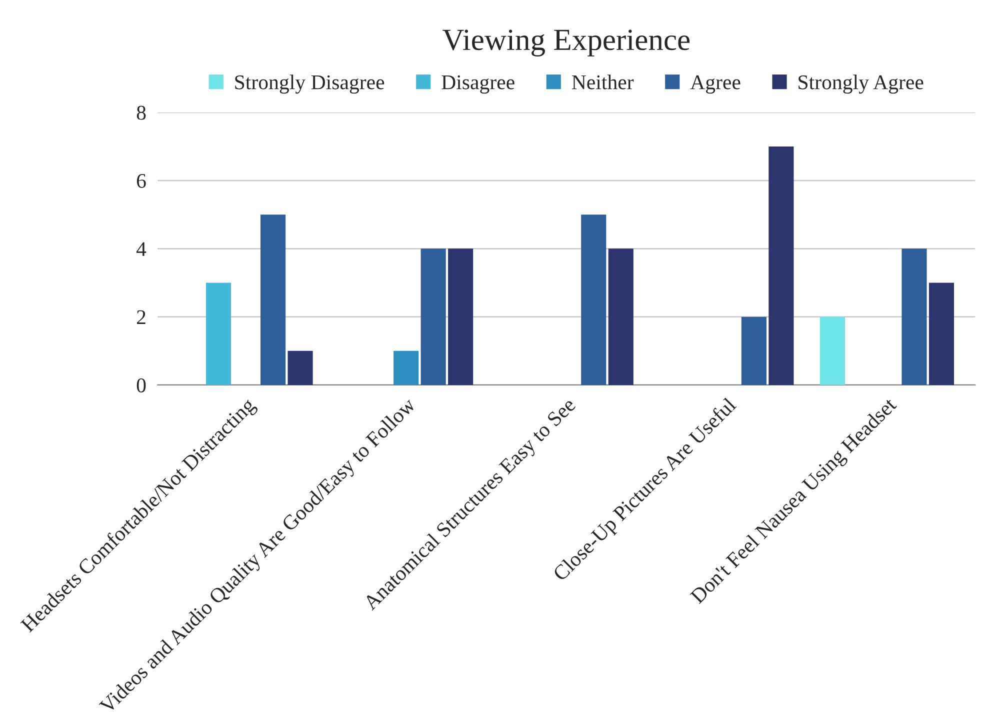 The height and width of the screenshot is (725, 985). What do you see at coordinates (141, 249) in the screenshot?
I see `y-tick-label: 4` at bounding box center [141, 249].